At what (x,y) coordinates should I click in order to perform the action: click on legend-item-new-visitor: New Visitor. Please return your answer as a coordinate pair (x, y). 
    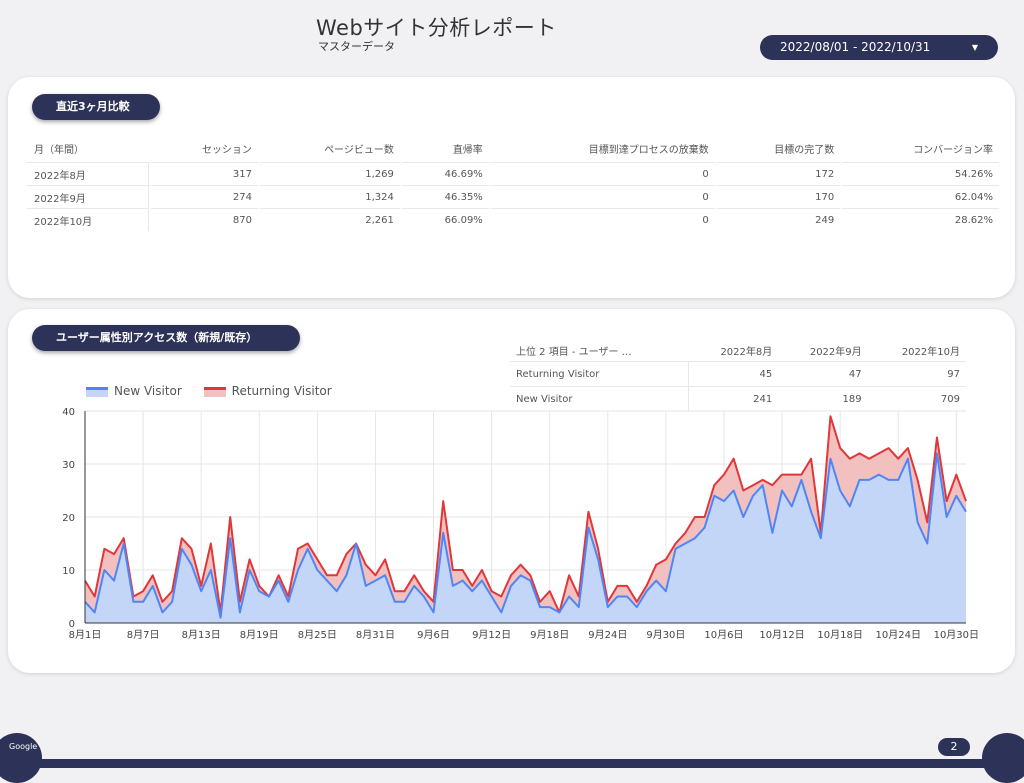
    Looking at the image, I should click on (134, 391).